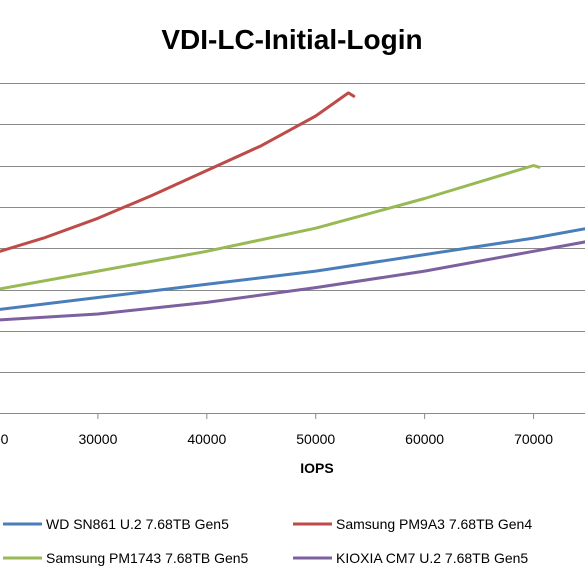 The width and height of the screenshot is (585, 585). I want to click on x-tick-label: 30000, so click(97, 439).